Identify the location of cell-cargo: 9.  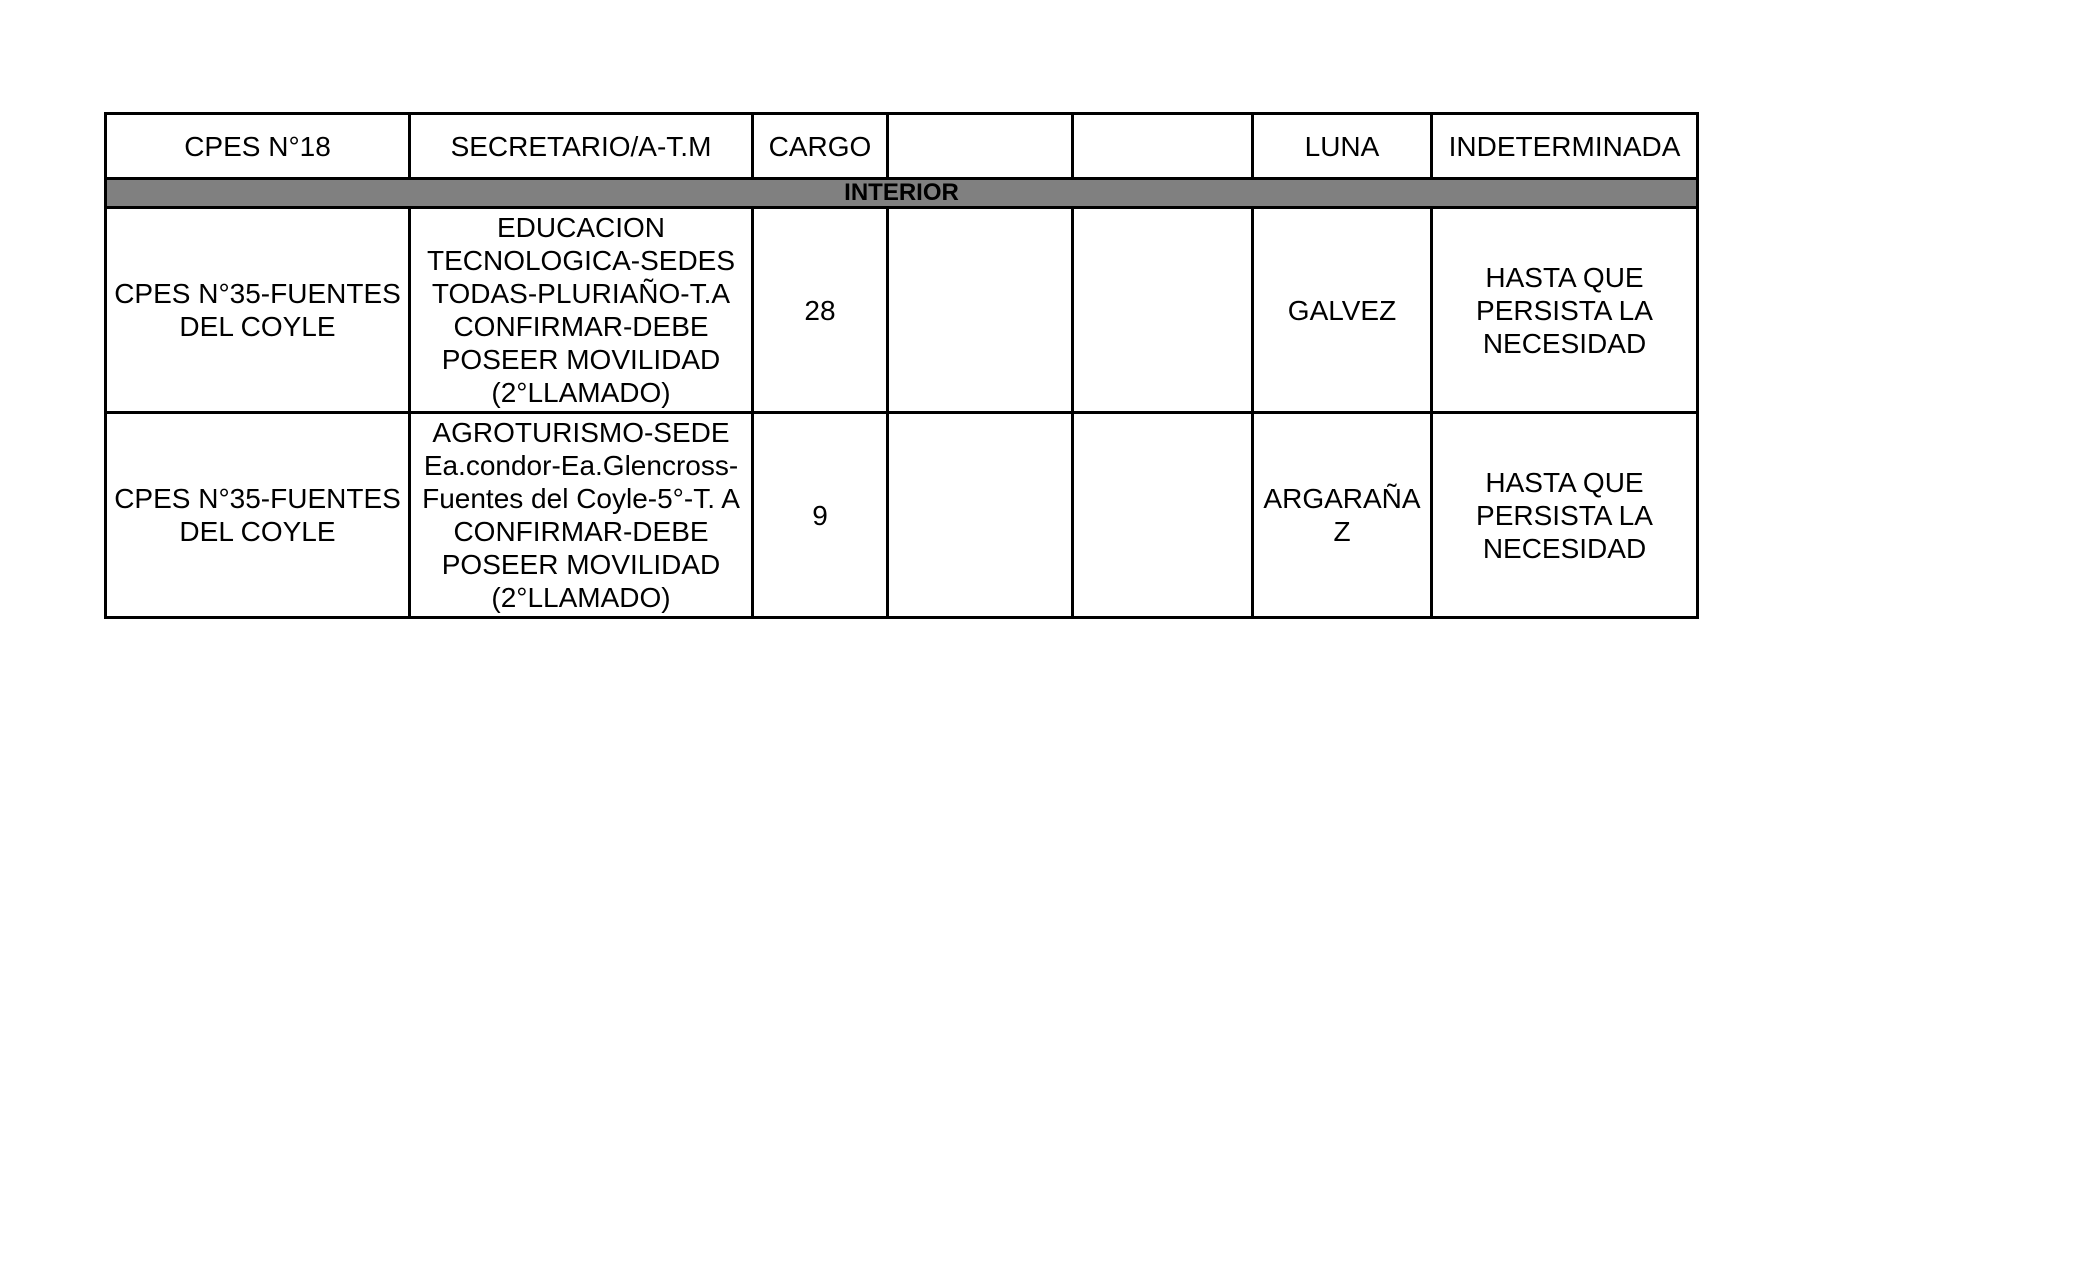
(820, 515).